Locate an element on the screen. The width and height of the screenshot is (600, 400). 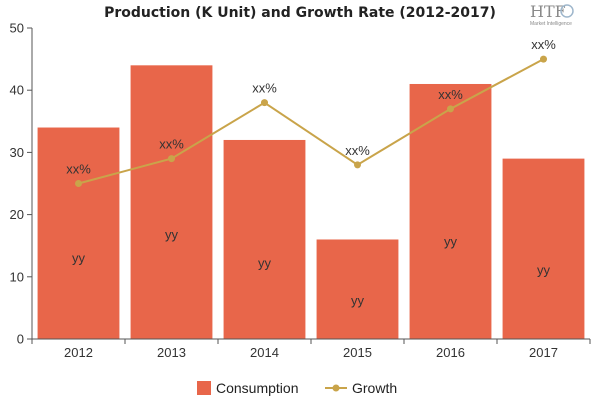
bar-consumption-2016 is located at coordinates (450, 211).